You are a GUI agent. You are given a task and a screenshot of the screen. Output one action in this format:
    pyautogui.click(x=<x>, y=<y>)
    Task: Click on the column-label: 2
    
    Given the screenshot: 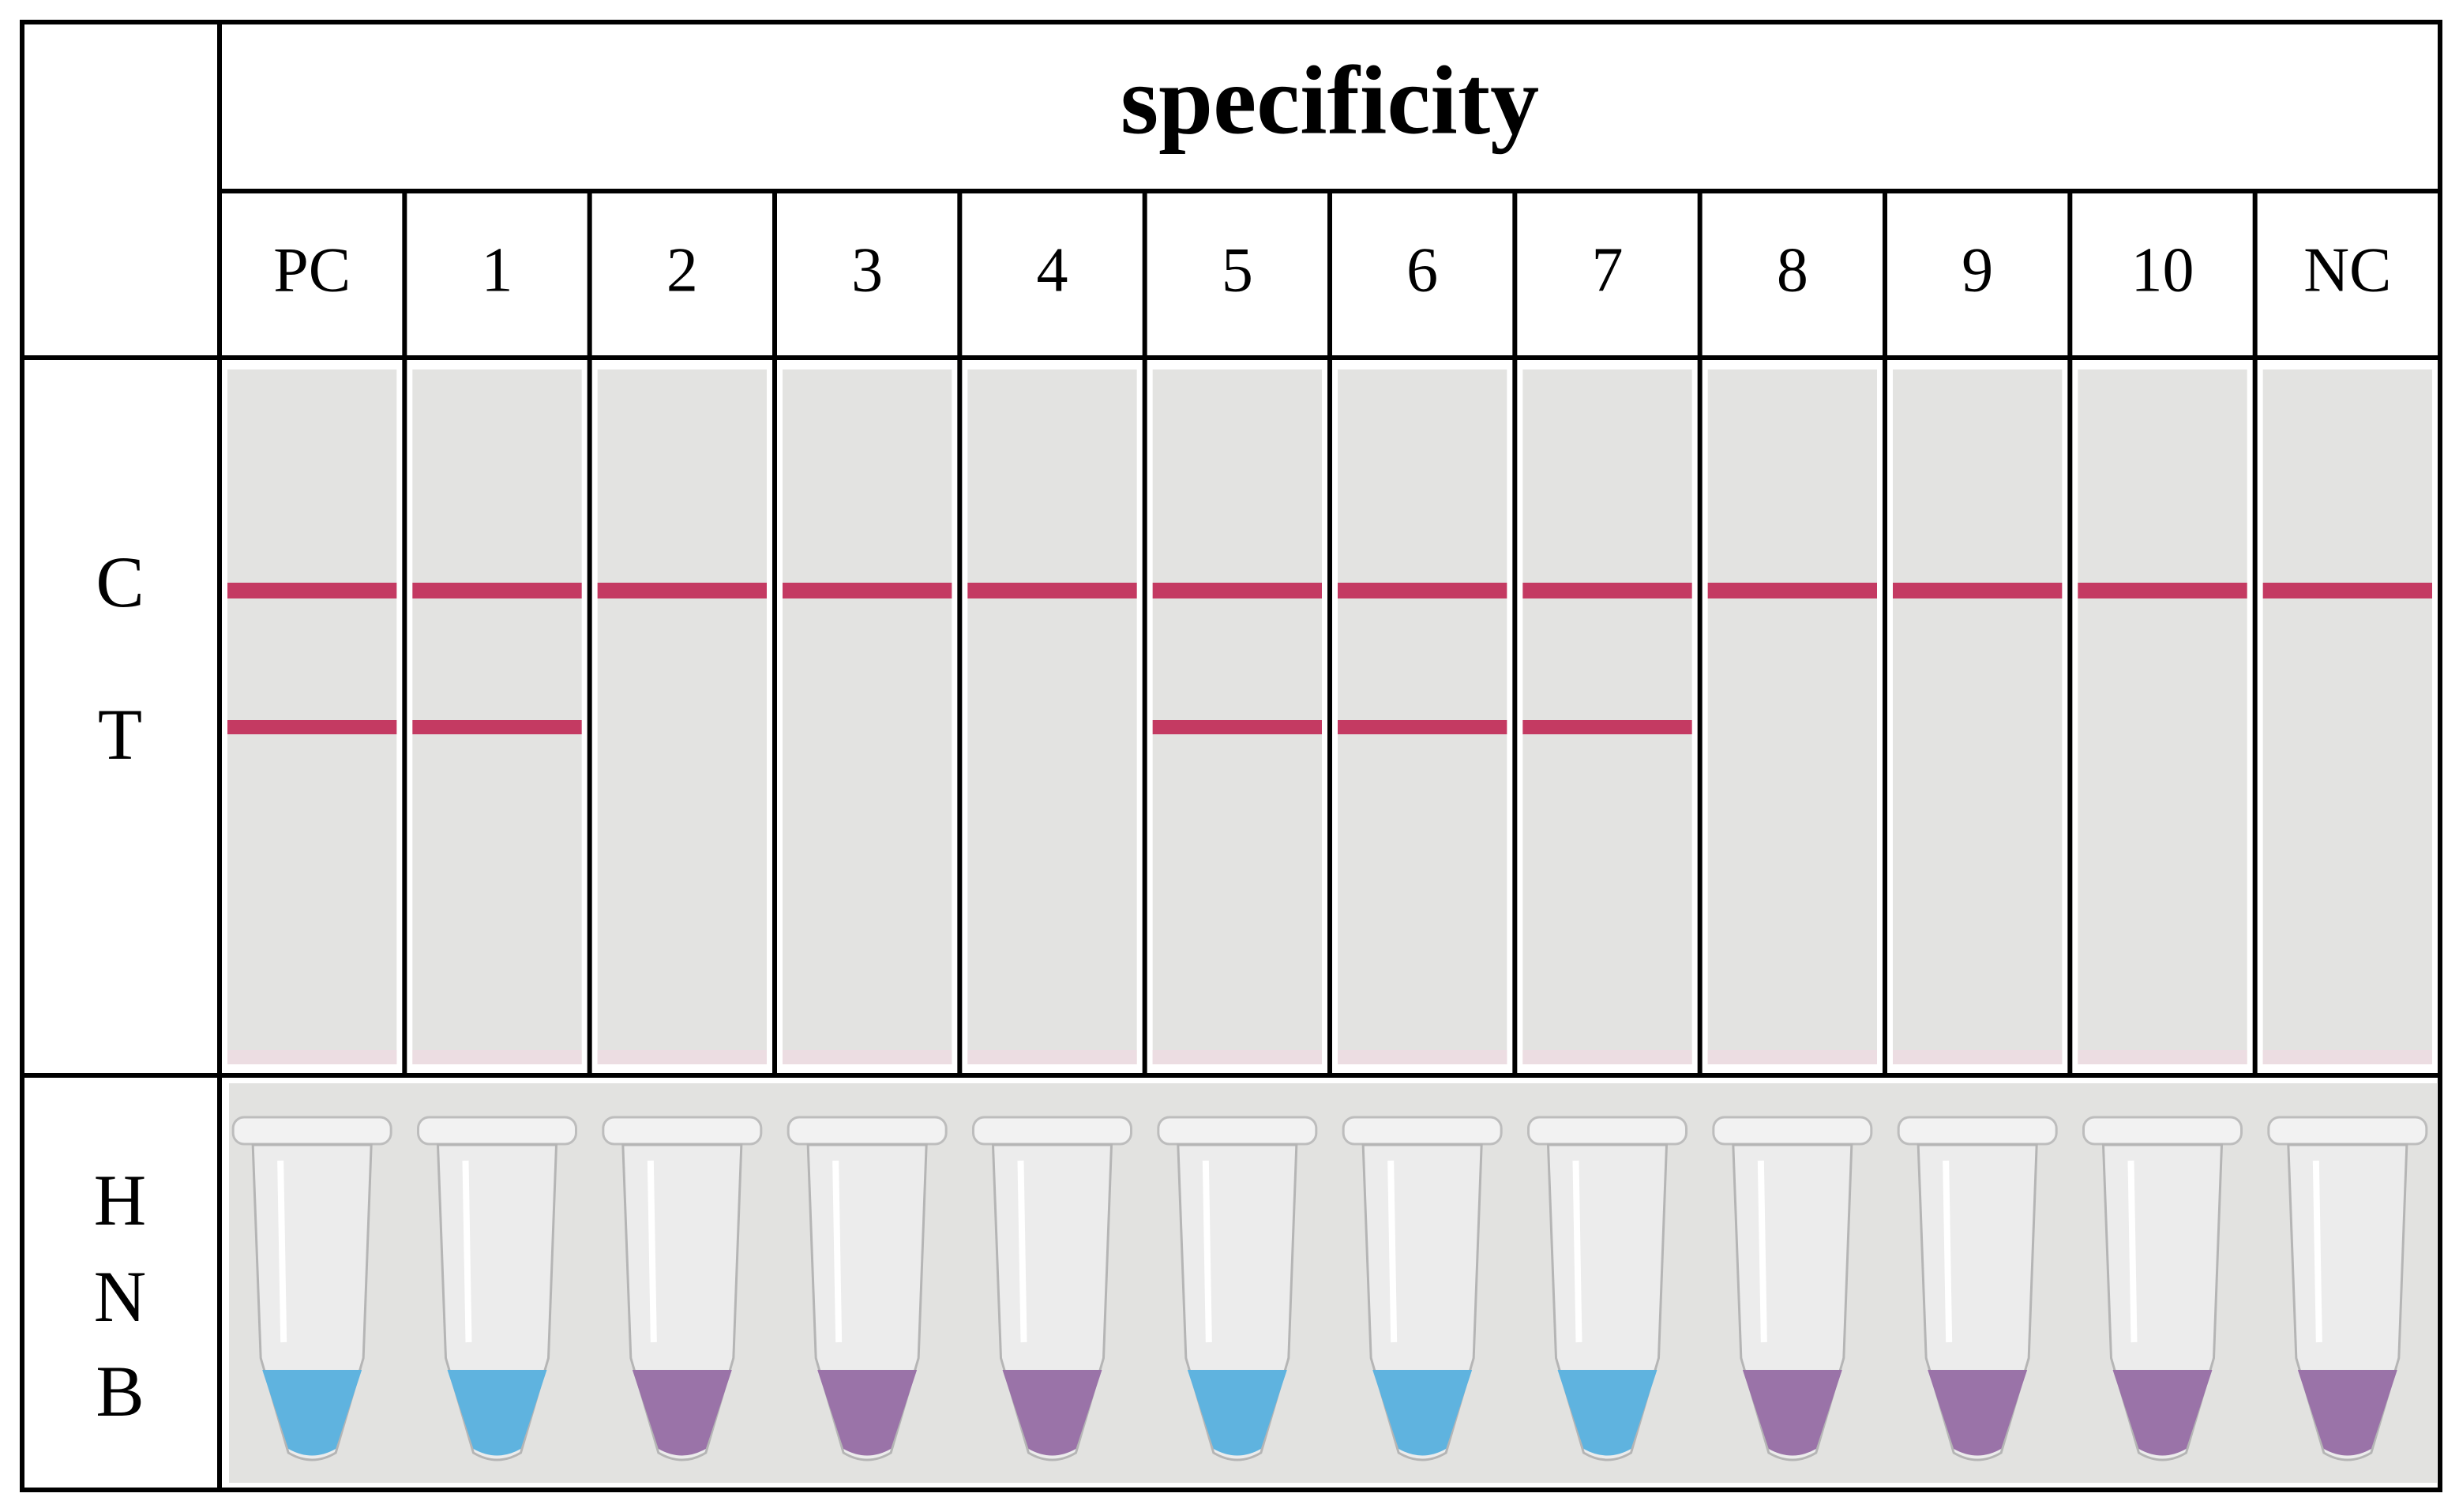 What is the action you would take?
    pyautogui.click(x=682, y=270)
    